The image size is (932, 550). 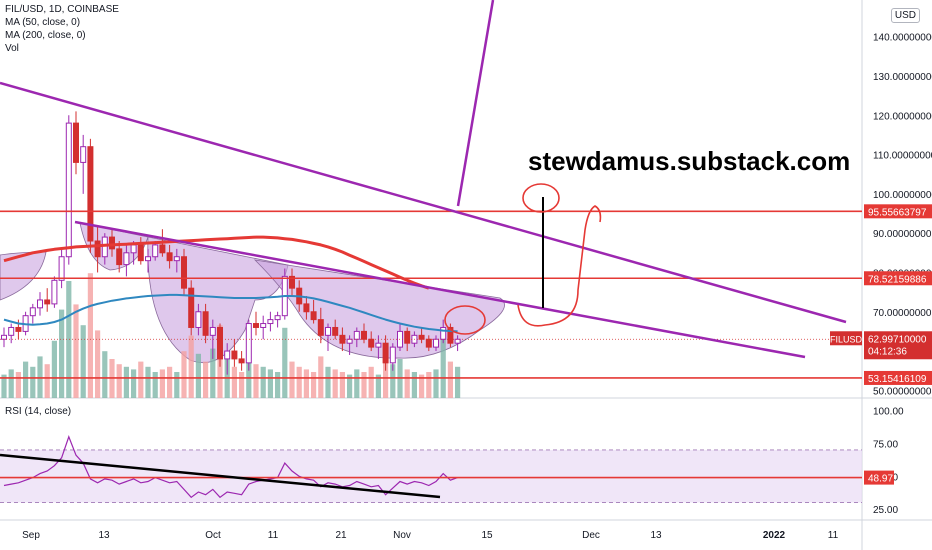 What do you see at coordinates (487, 535) in the screenshot?
I see `time-tick-label: 15` at bounding box center [487, 535].